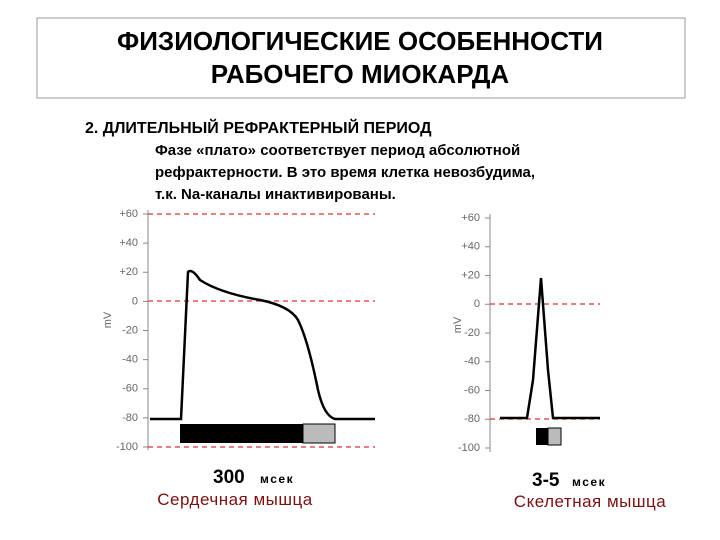  Describe the element at coordinates (361, 58) in the screenshot. I see `title-box` at that location.